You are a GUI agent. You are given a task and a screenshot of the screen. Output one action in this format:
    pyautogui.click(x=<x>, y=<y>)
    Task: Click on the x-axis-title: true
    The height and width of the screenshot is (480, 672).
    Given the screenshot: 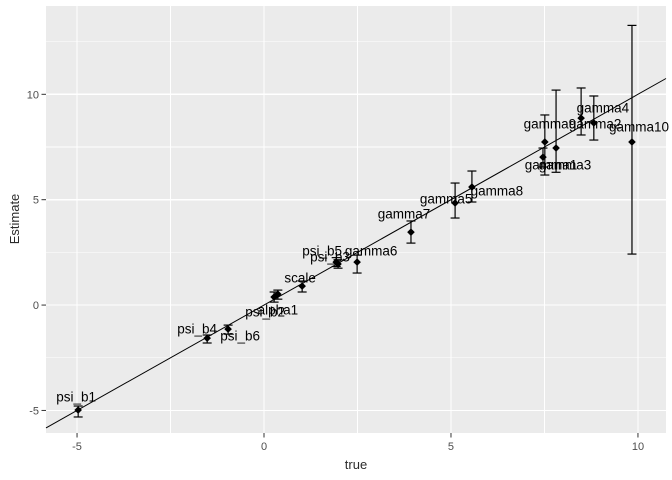 What is the action you would take?
    pyautogui.click(x=356, y=464)
    